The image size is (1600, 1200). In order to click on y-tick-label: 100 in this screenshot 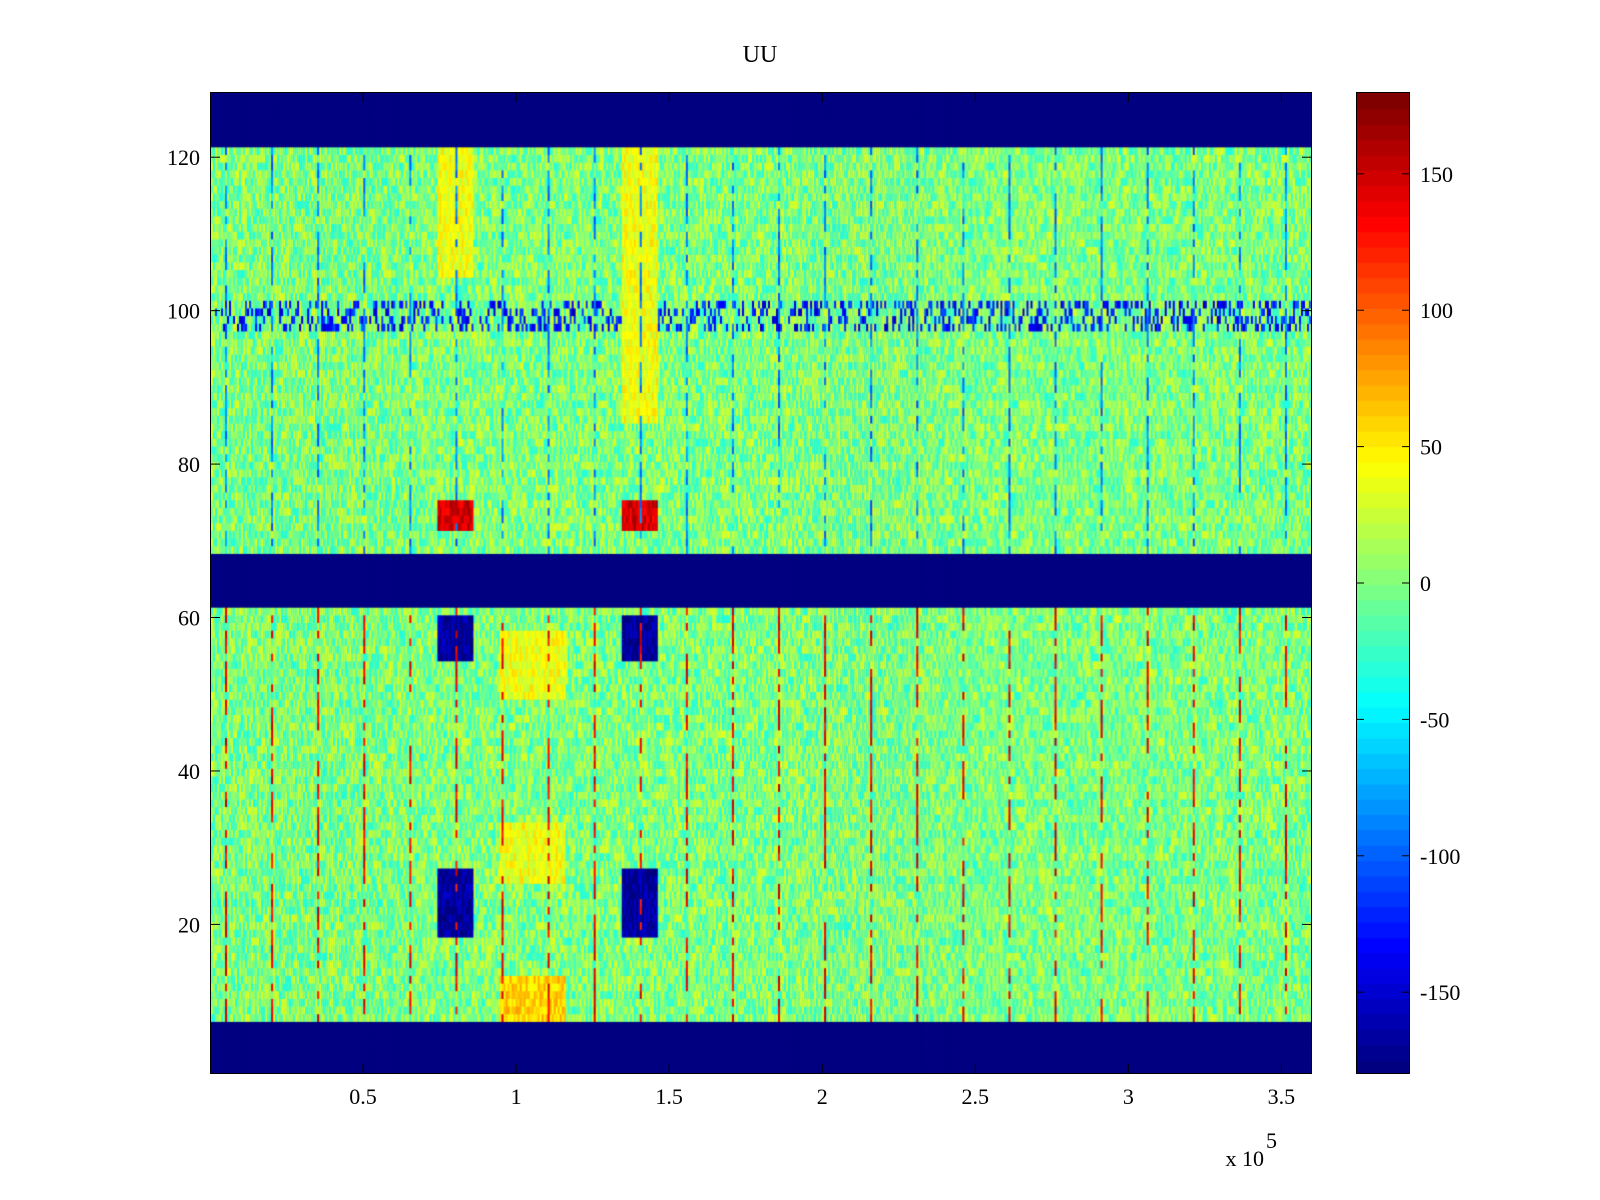, I will do `click(183, 311)`.